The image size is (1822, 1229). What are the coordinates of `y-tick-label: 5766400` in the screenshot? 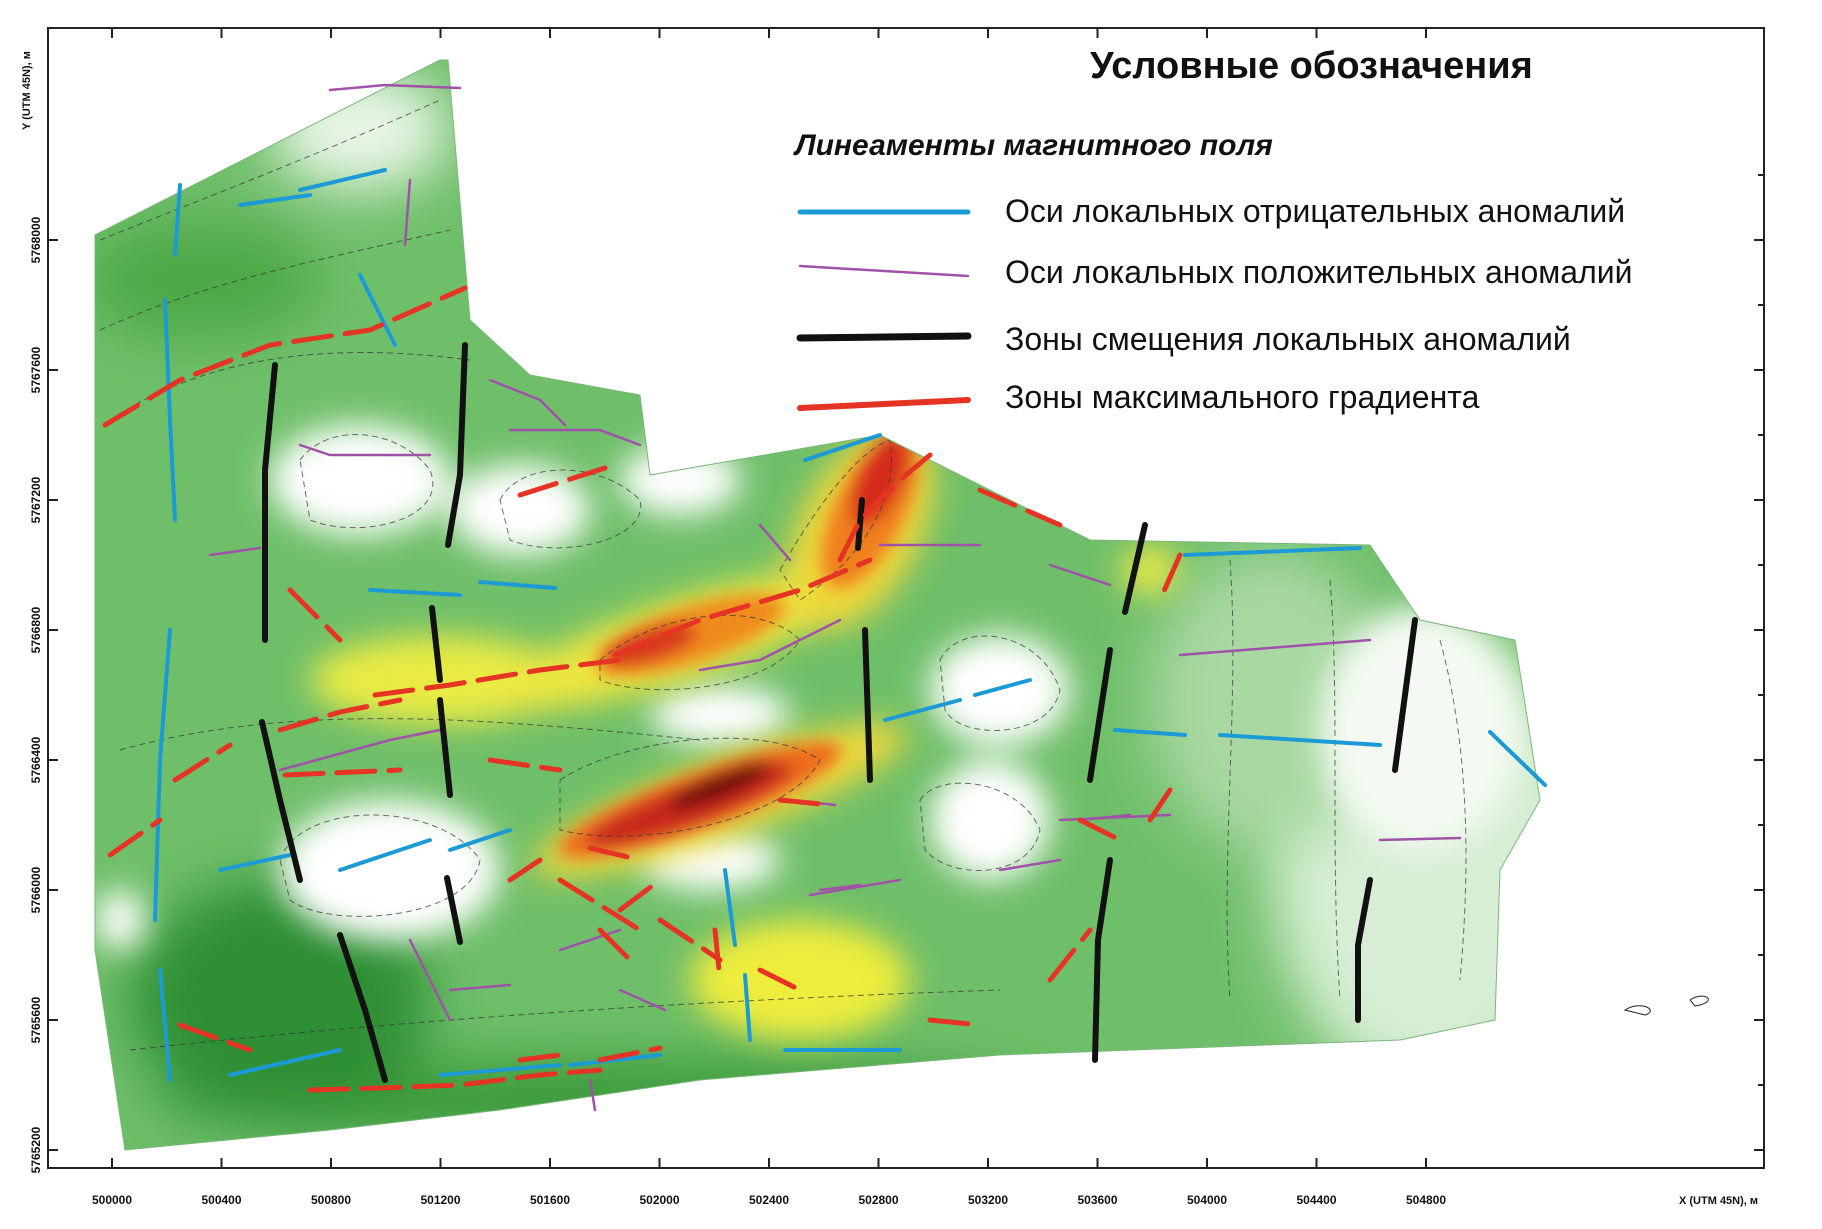 It's located at (36, 759).